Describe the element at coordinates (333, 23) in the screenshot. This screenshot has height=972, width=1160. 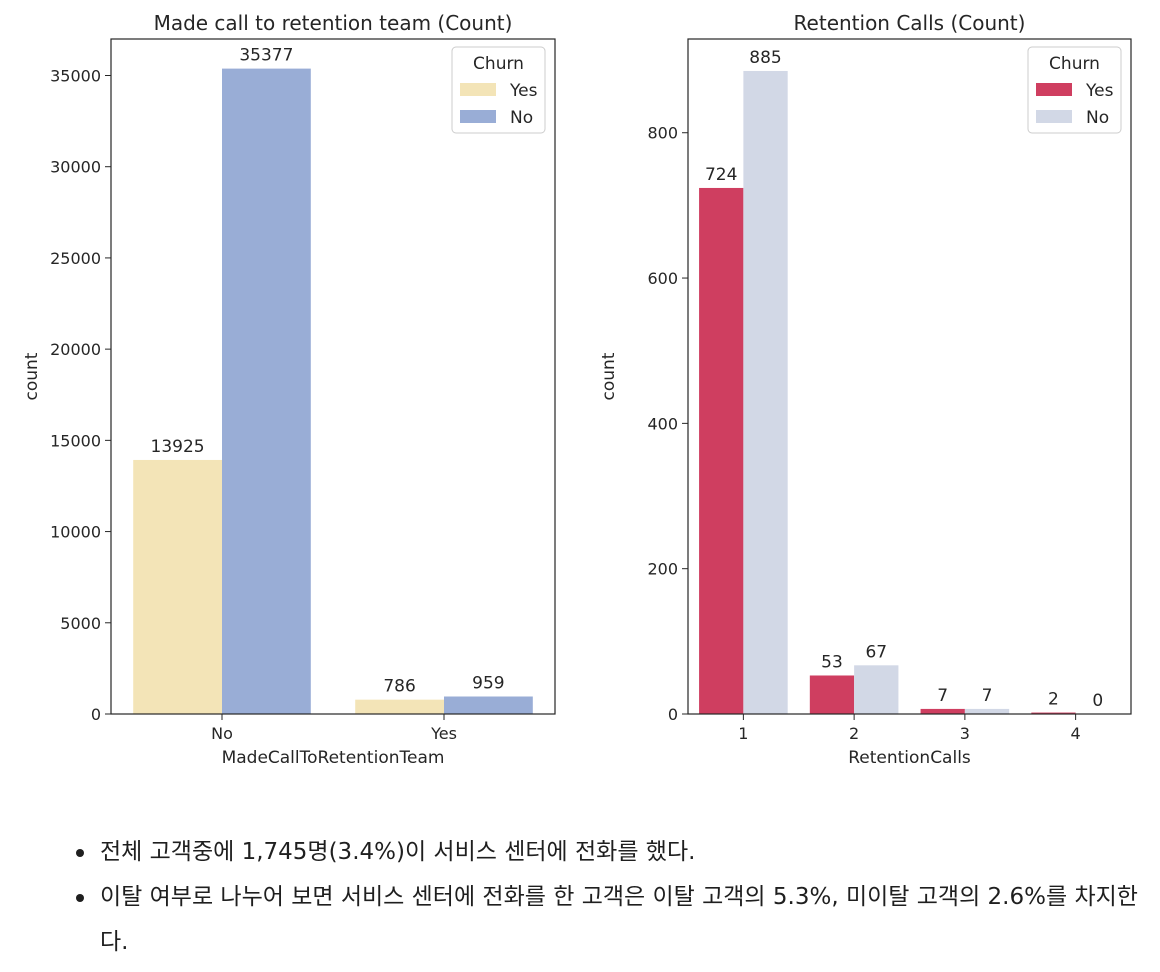
I see `chart-title: Made call to retention team (Count)` at that location.